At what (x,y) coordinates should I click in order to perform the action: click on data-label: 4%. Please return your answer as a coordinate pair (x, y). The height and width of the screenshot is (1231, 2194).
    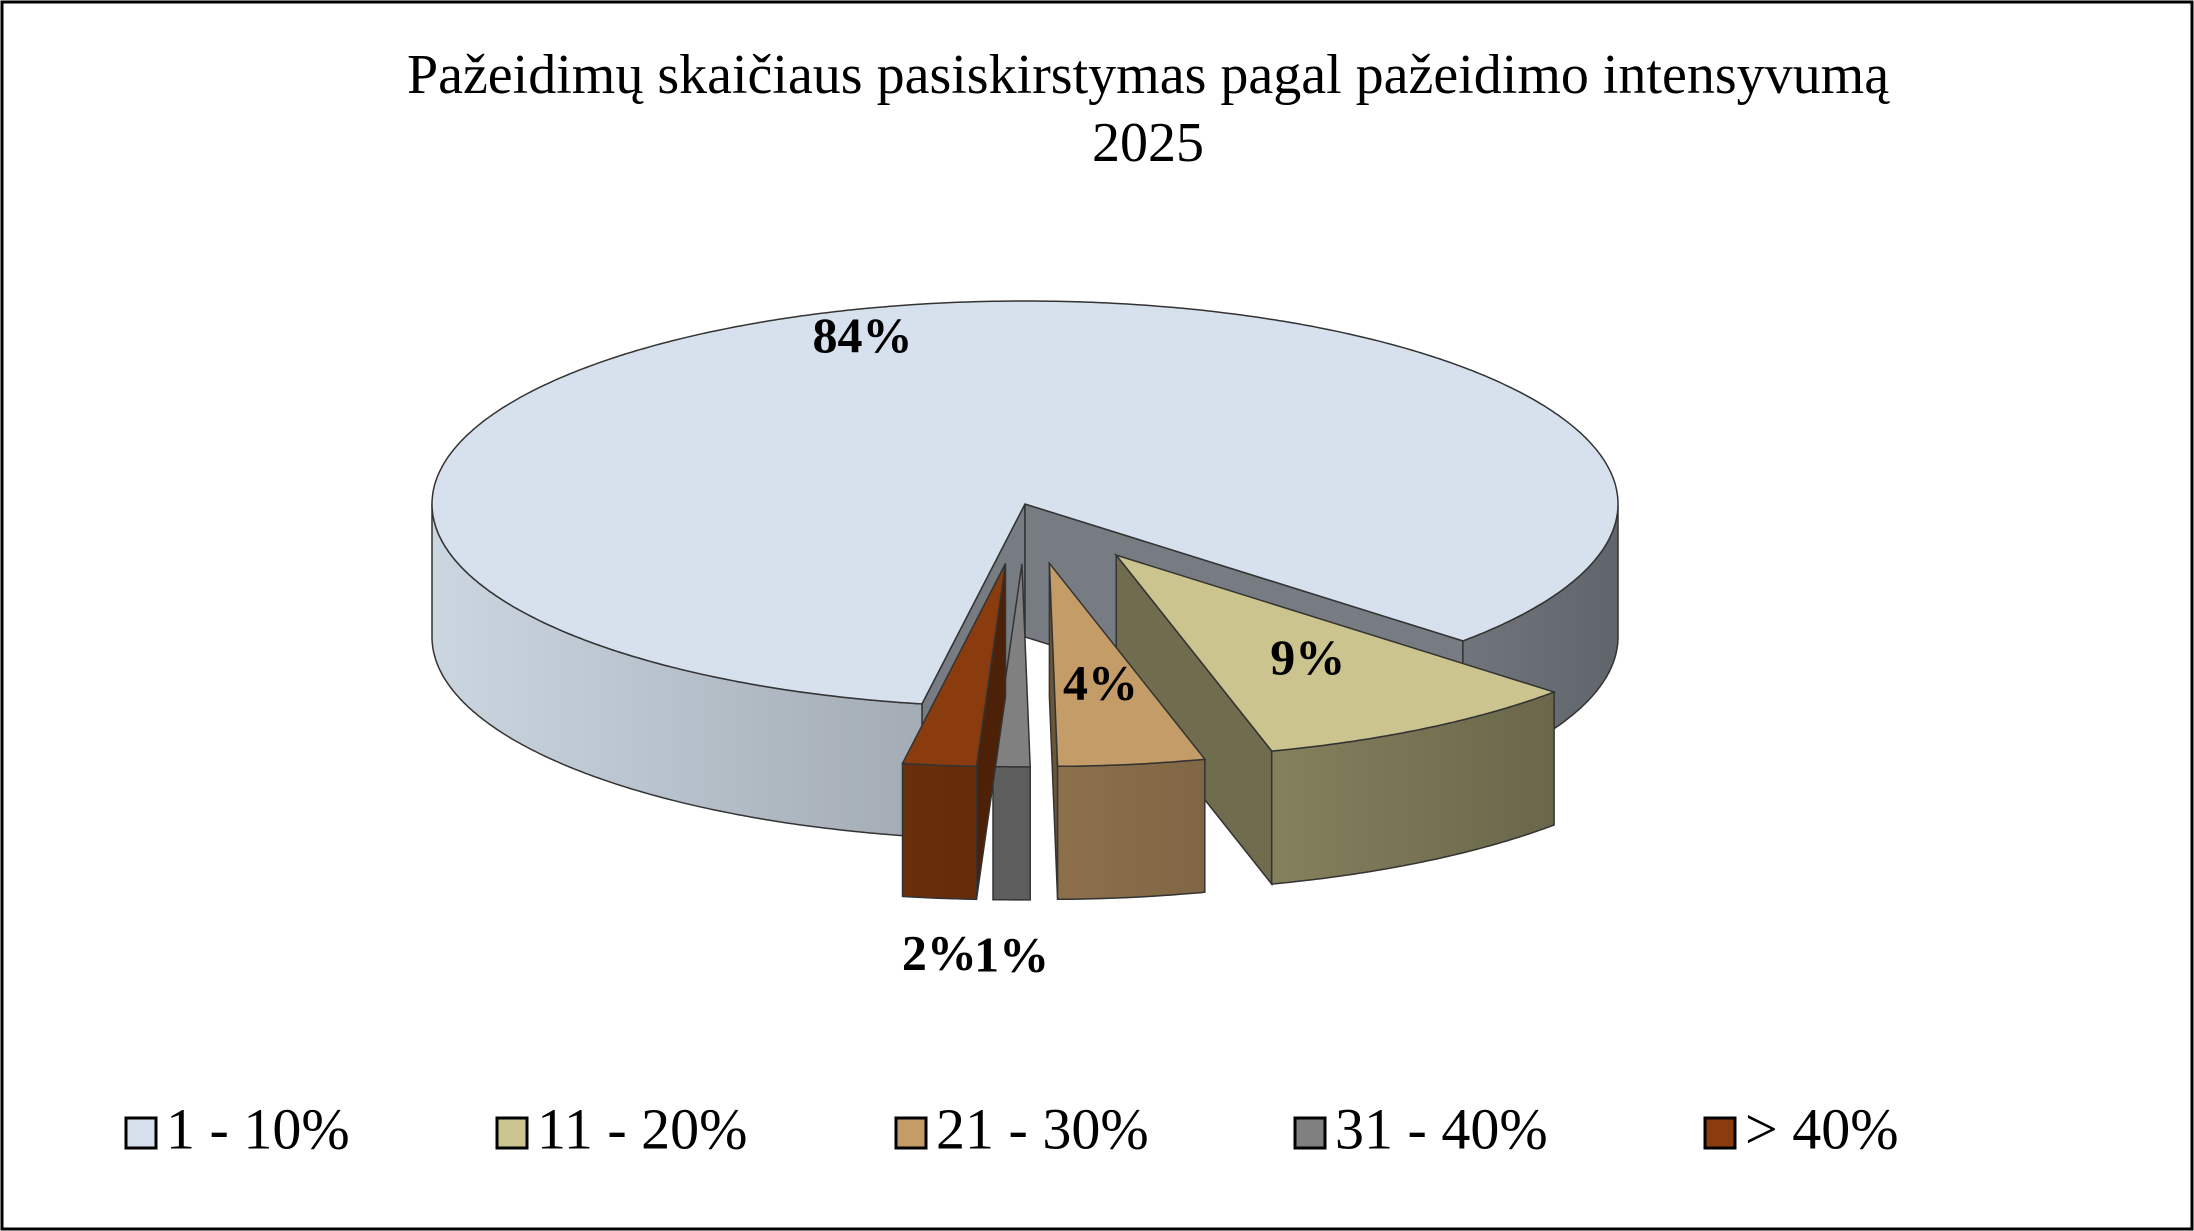
    Looking at the image, I should click on (1100, 682).